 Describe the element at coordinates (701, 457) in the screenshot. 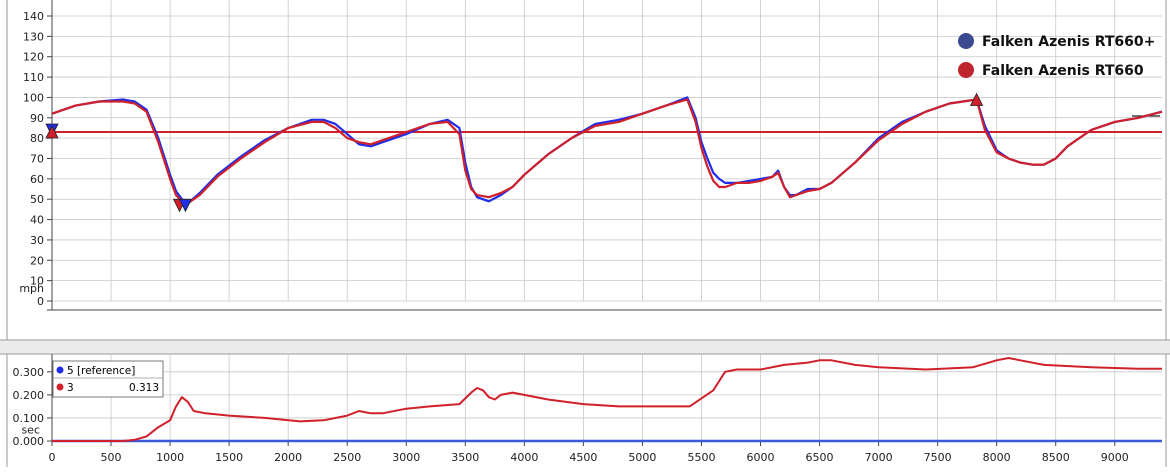

I see `x-tick-label: 5500` at that location.